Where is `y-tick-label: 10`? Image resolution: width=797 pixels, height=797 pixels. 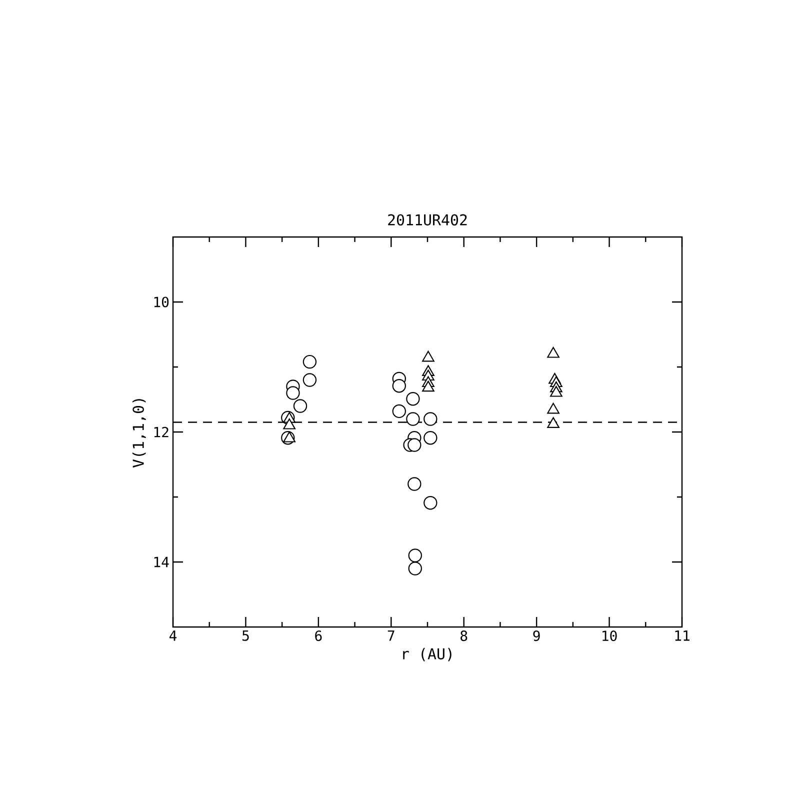
y-tick-label: 10 is located at coordinates (161, 302).